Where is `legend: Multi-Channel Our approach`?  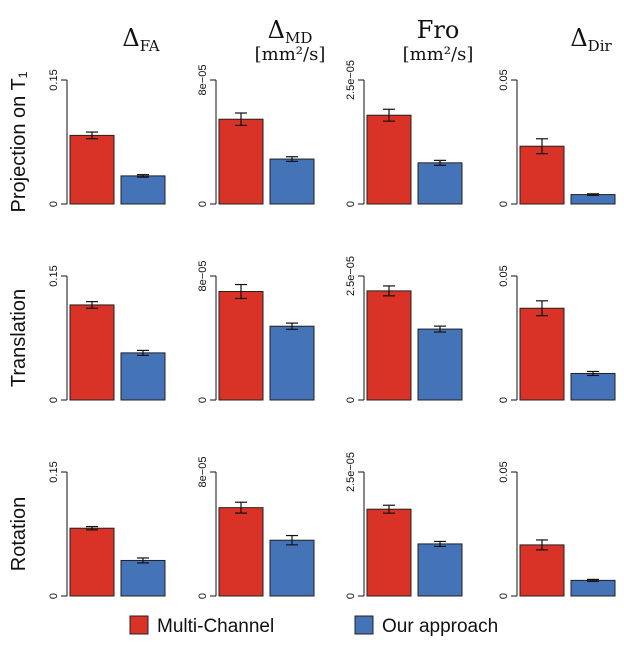
legend: Multi-Channel Our approach is located at coordinates (313, 626).